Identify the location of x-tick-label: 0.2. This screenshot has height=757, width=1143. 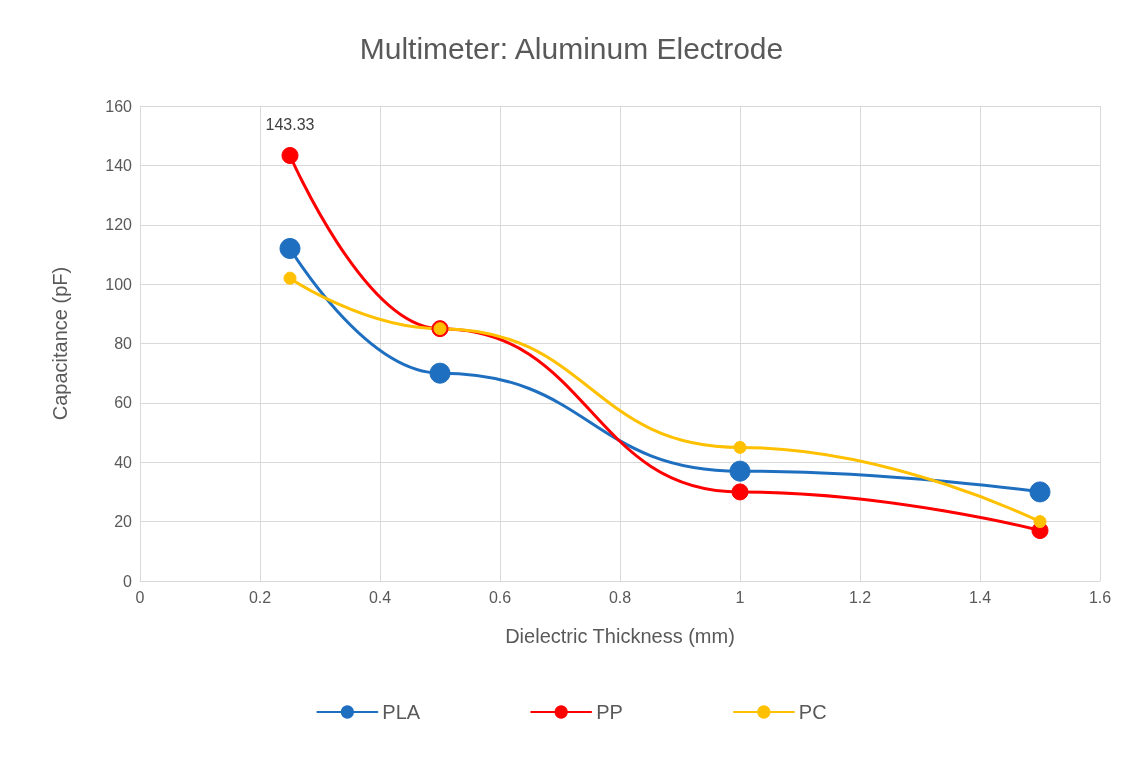
(260, 597).